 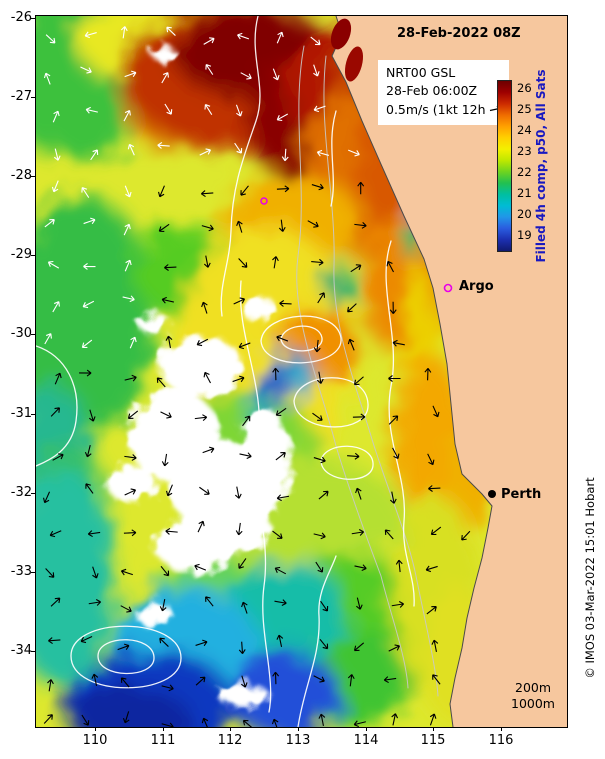 What do you see at coordinates (501, 740) in the screenshot?
I see `x-tick-label: 116` at bounding box center [501, 740].